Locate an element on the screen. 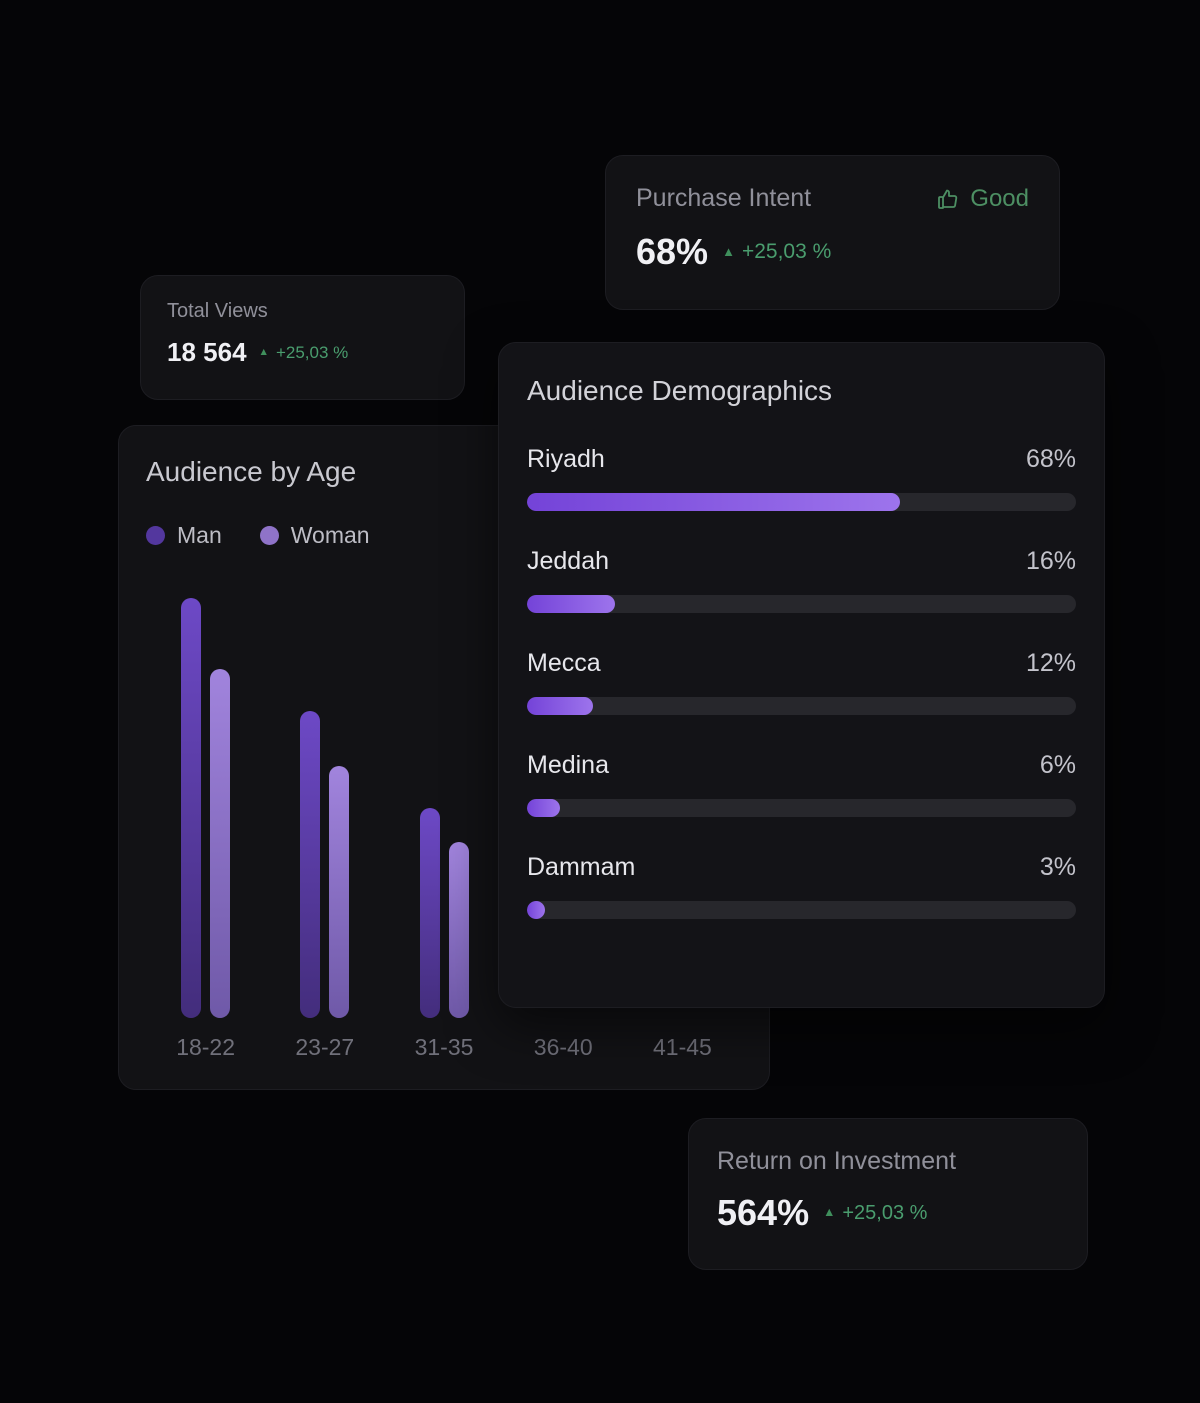 This screenshot has height=1403, width=1200. legend-item-man: Man is located at coordinates (184, 535).